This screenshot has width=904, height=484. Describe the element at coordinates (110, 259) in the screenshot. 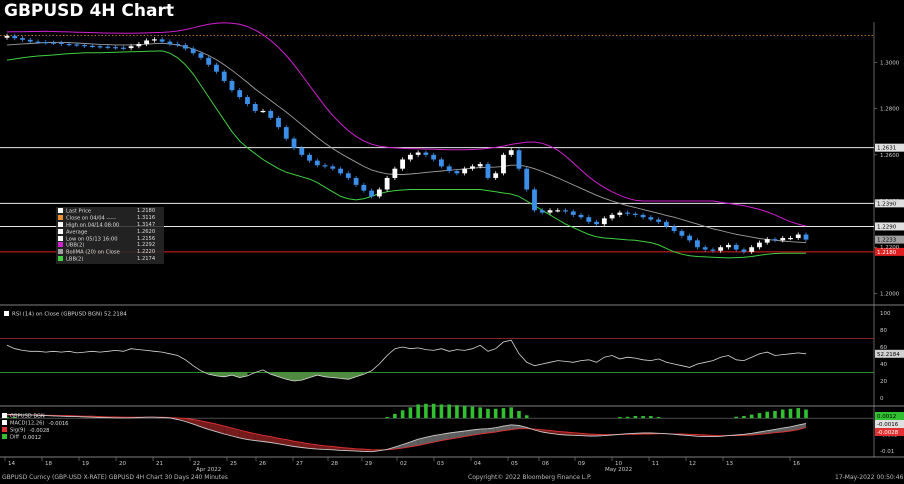

I see `legend-row: LBB(2) 1.2174` at that location.